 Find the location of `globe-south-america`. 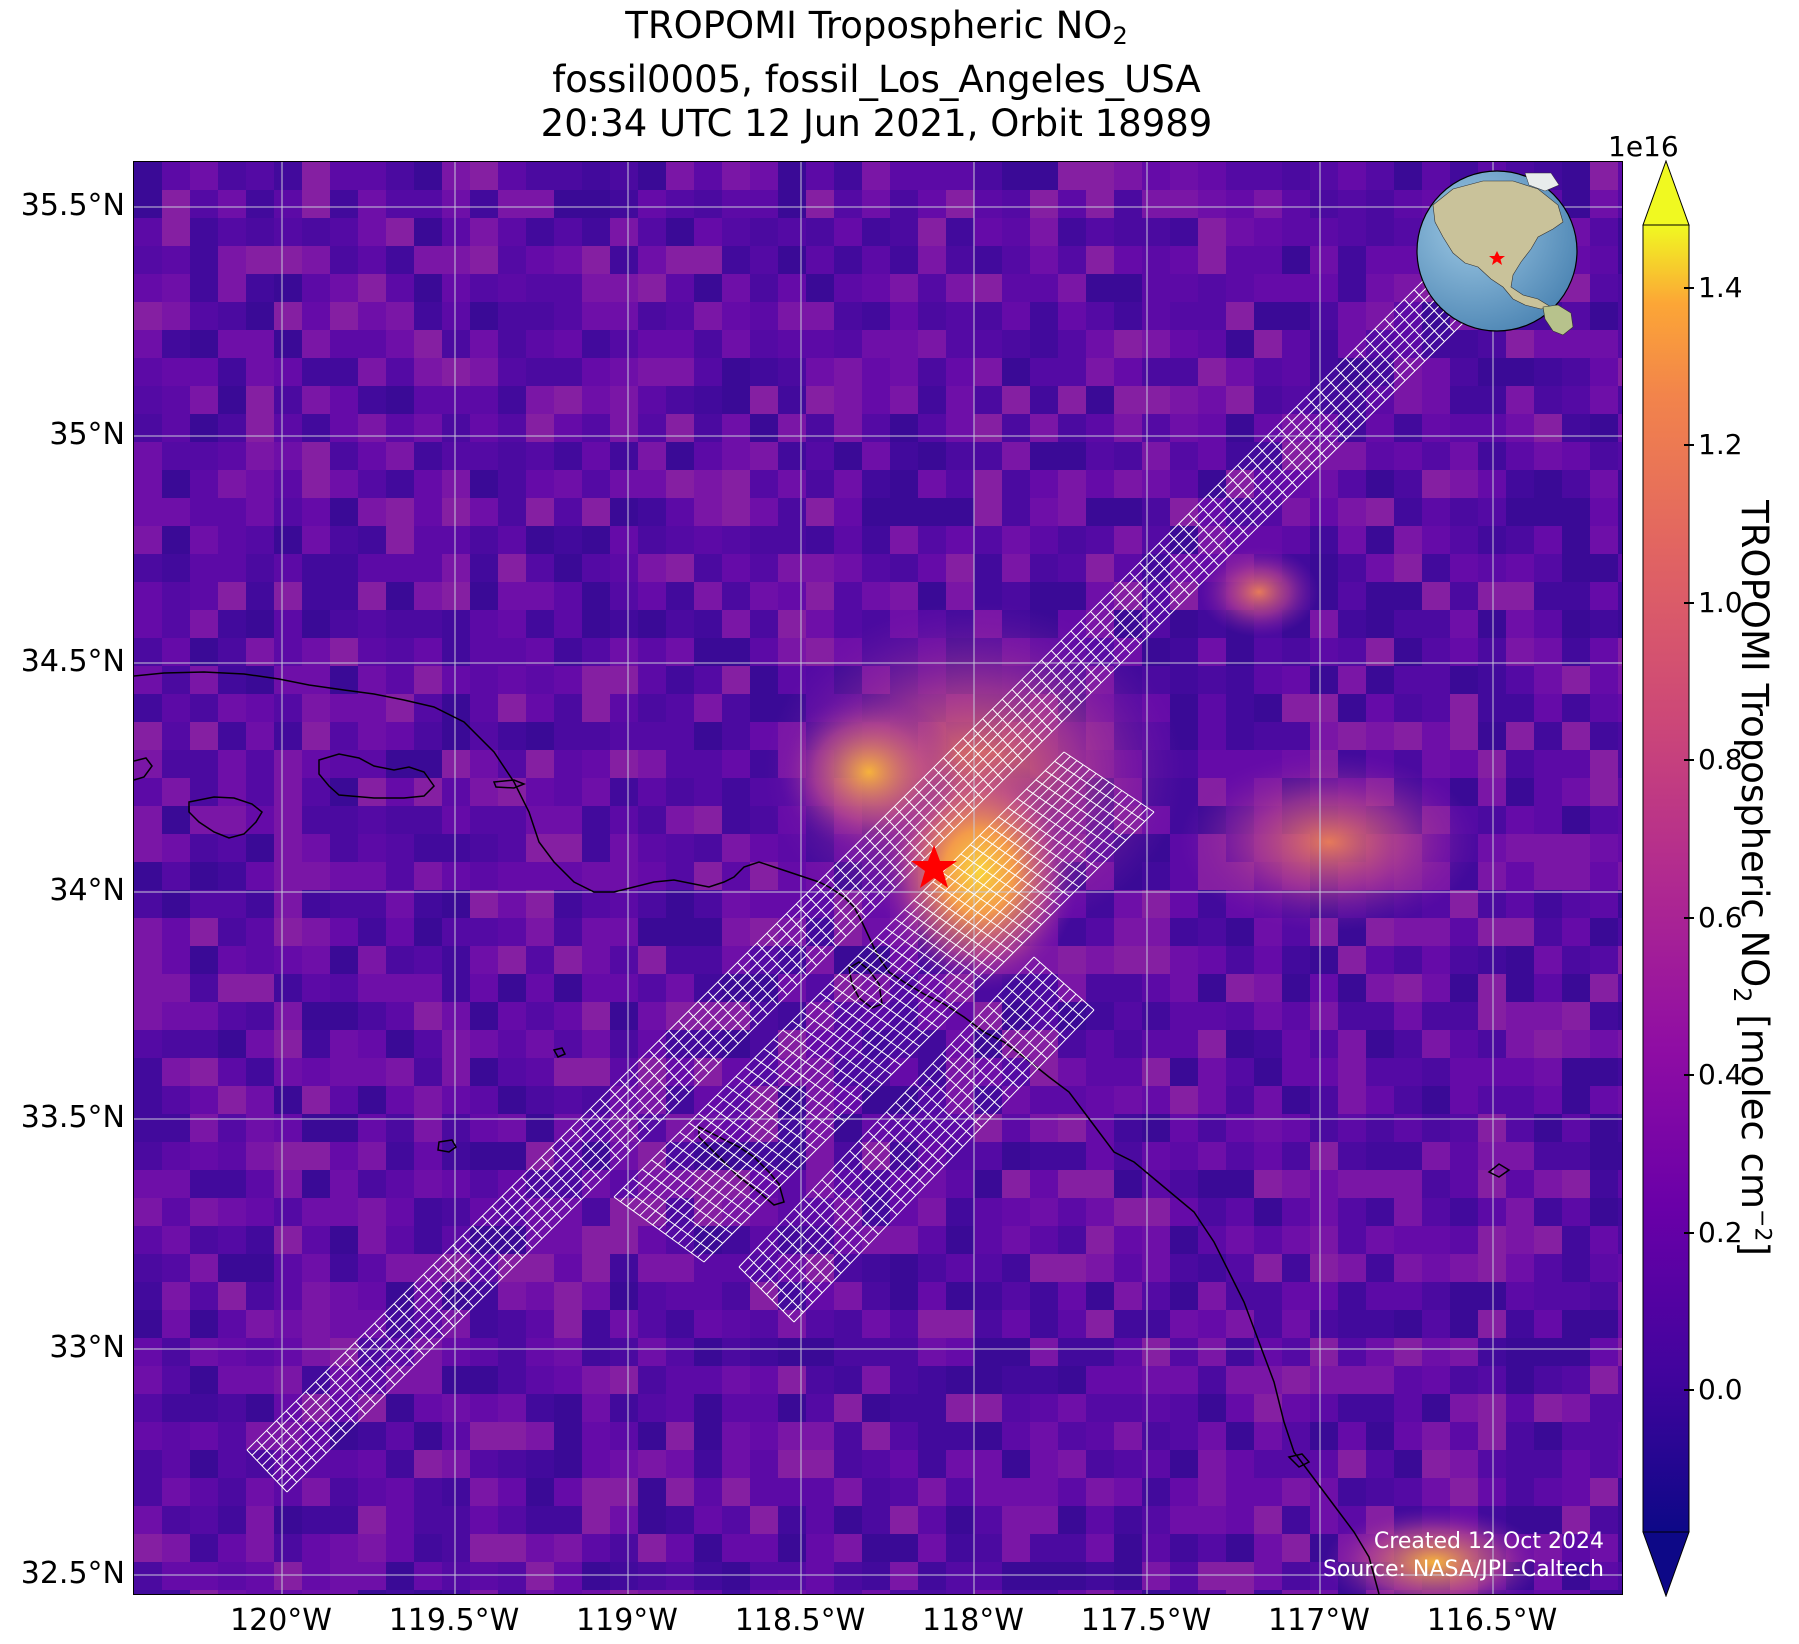

globe-south-america is located at coordinates (1558, 320).